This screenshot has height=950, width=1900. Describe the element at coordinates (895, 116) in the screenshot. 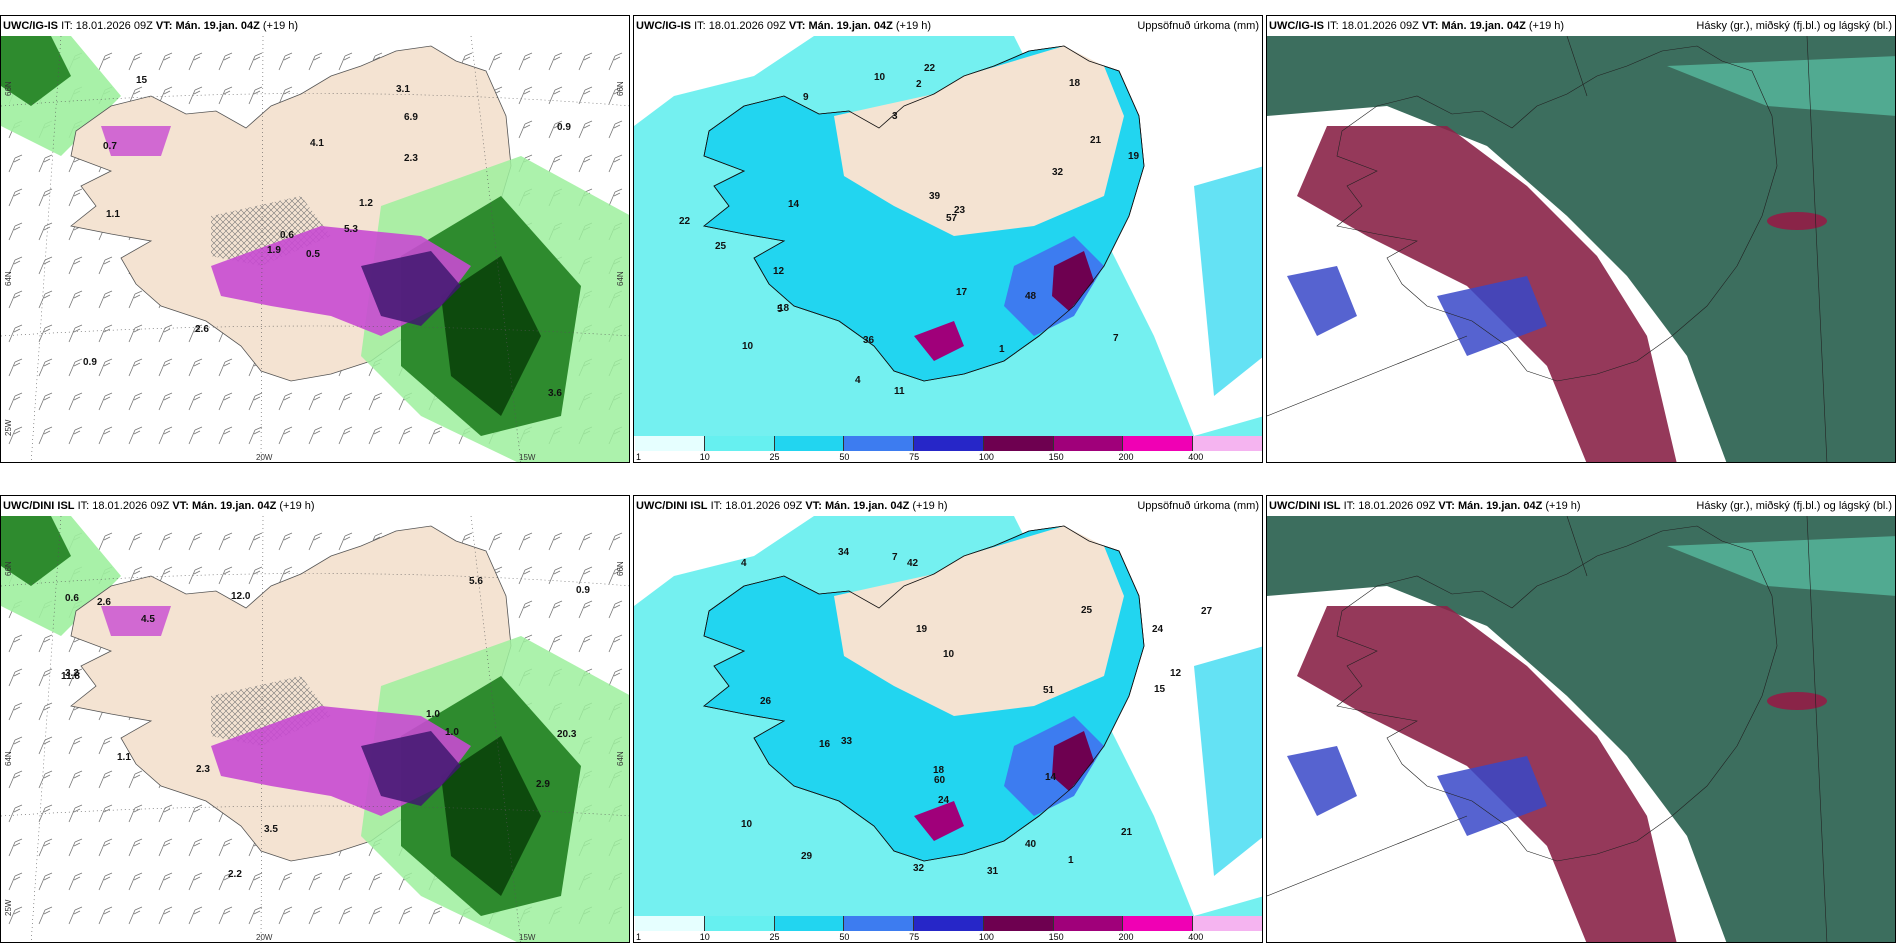

I see `map-value-label: 3` at that location.